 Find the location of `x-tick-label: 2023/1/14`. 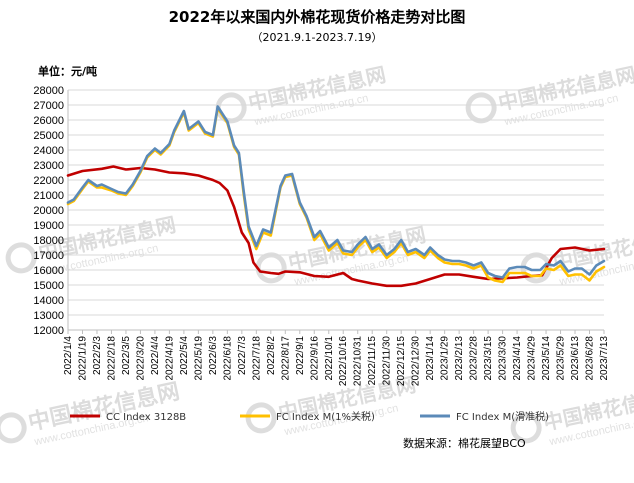

x-tick-label: 2023/1/14 is located at coordinates (430, 358).